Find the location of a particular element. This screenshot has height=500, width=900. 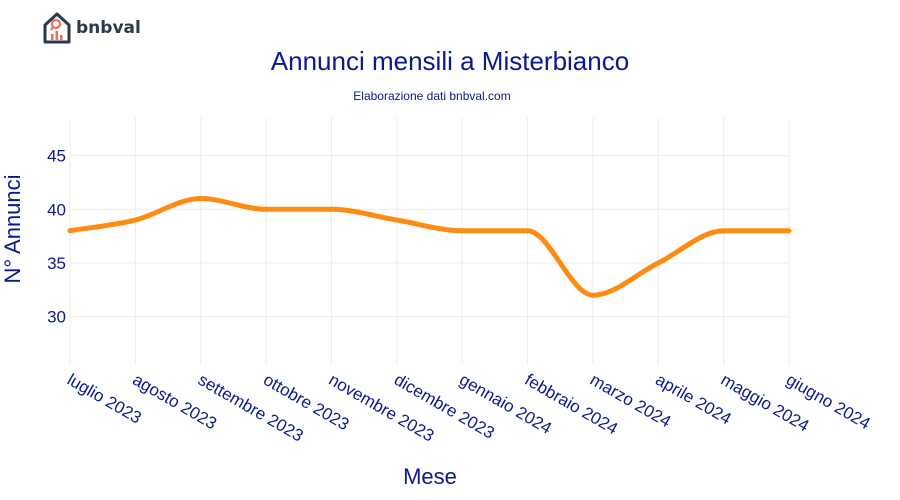

house-chart-icon is located at coordinates (57, 28).